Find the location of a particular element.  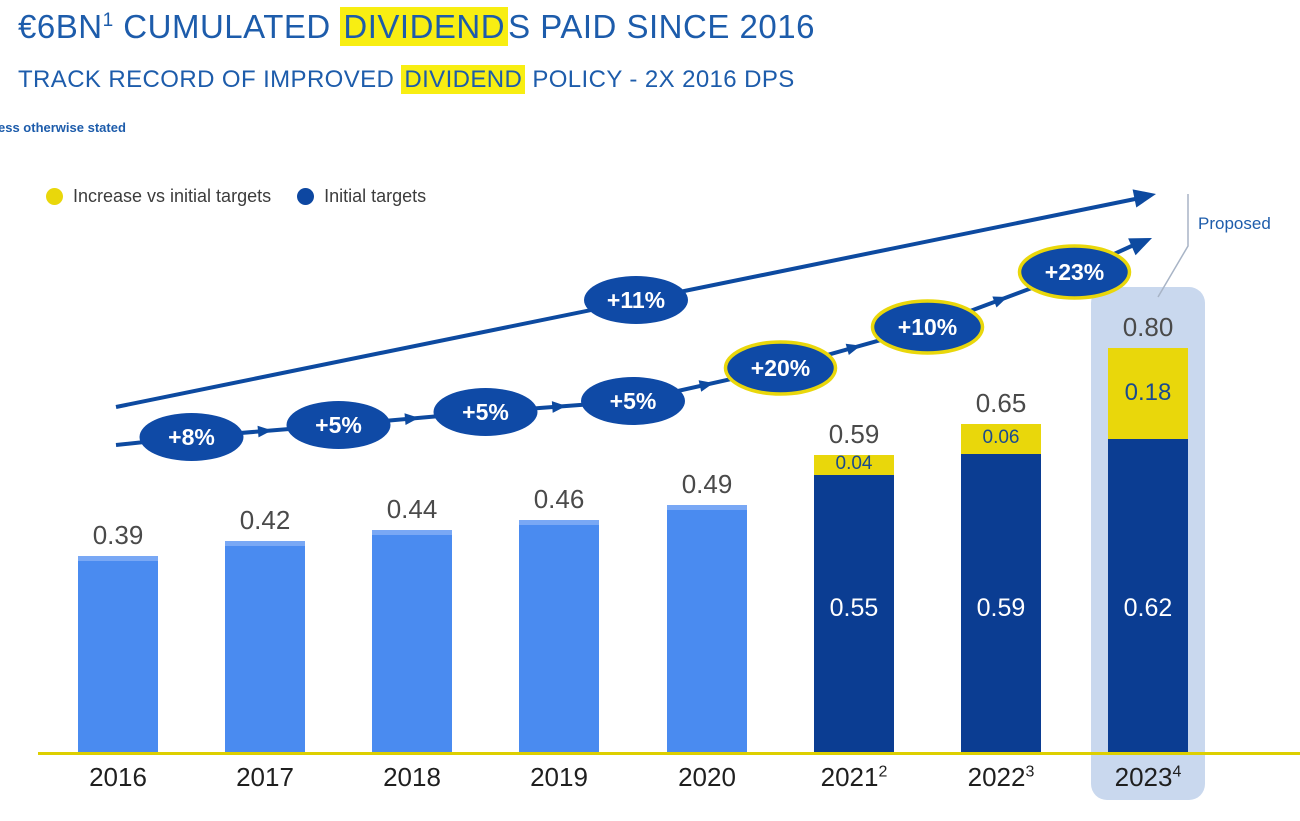

bar-total-label: 0.65 is located at coordinates (1001, 403).